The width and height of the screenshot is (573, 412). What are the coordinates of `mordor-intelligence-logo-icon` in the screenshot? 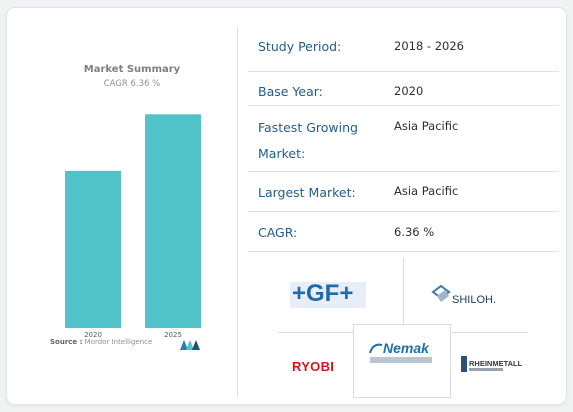 It's located at (190, 345).